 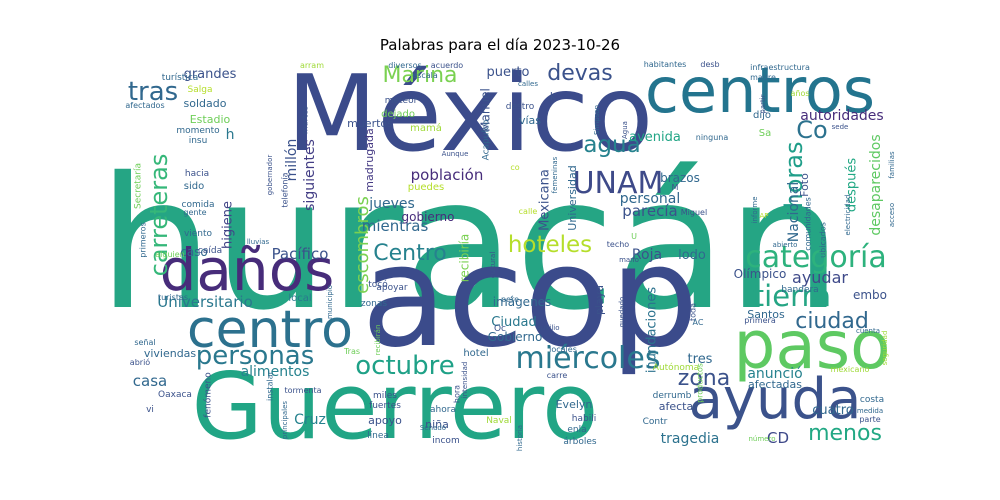 I want to click on word-cloud-word: derrumb, so click(x=672, y=396).